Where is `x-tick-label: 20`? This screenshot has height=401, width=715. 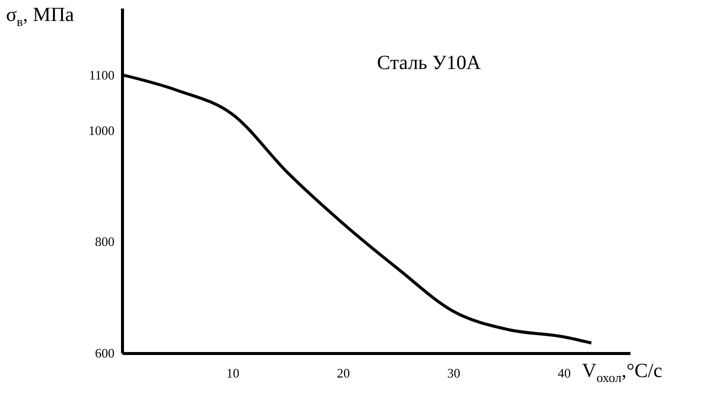 x-tick-label: 20 is located at coordinates (343, 373).